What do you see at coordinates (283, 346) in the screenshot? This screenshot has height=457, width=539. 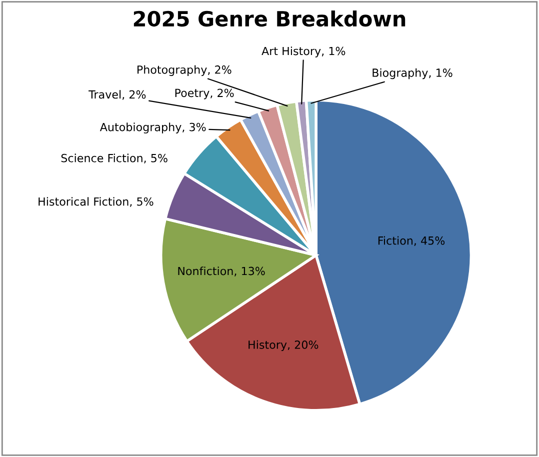 I see `slice-label: History, 20%` at bounding box center [283, 346].